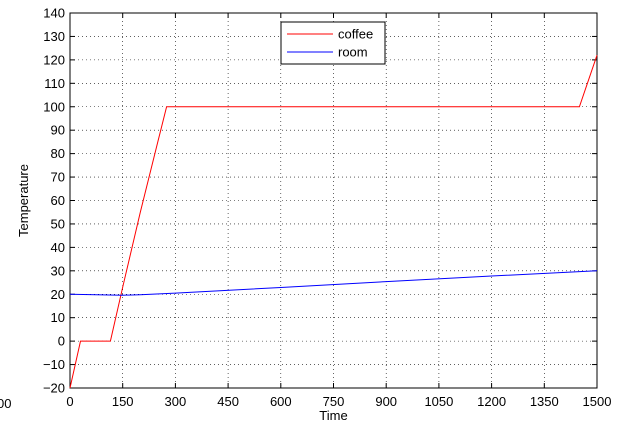 The height and width of the screenshot is (427, 623). Describe the element at coordinates (333, 283) in the screenshot. I see `series-line-room` at that location.